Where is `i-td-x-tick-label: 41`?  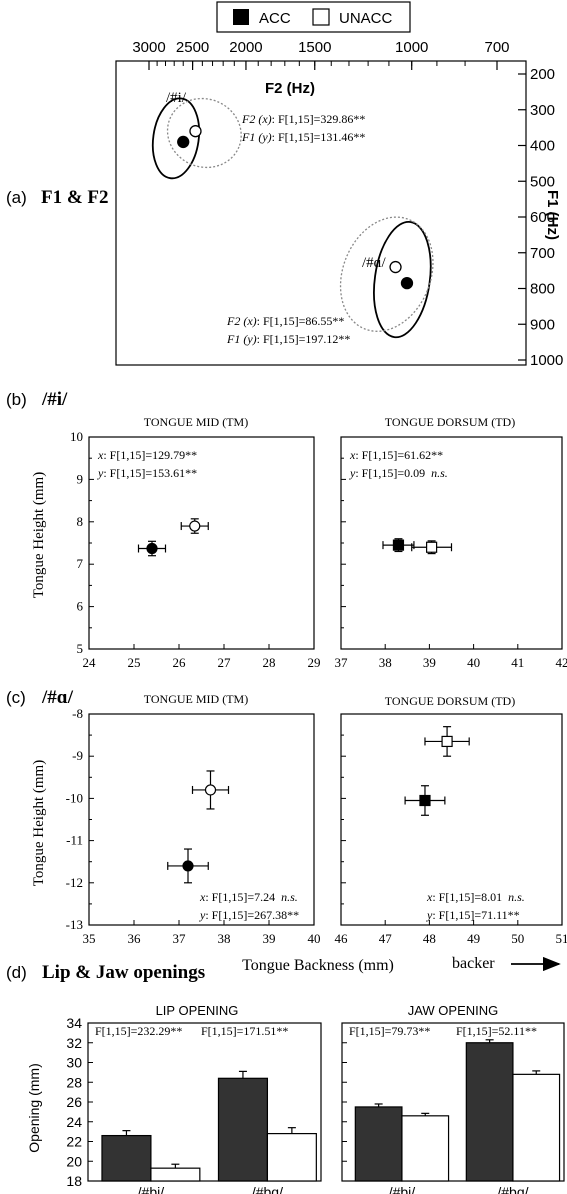
i-td-x-tick-label: 41 is located at coordinates (517, 662).